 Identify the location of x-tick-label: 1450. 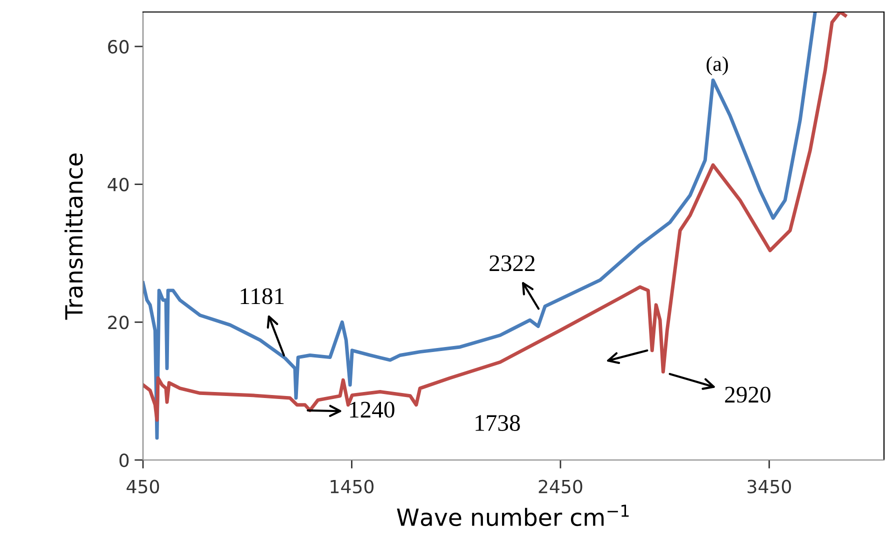
(352, 487).